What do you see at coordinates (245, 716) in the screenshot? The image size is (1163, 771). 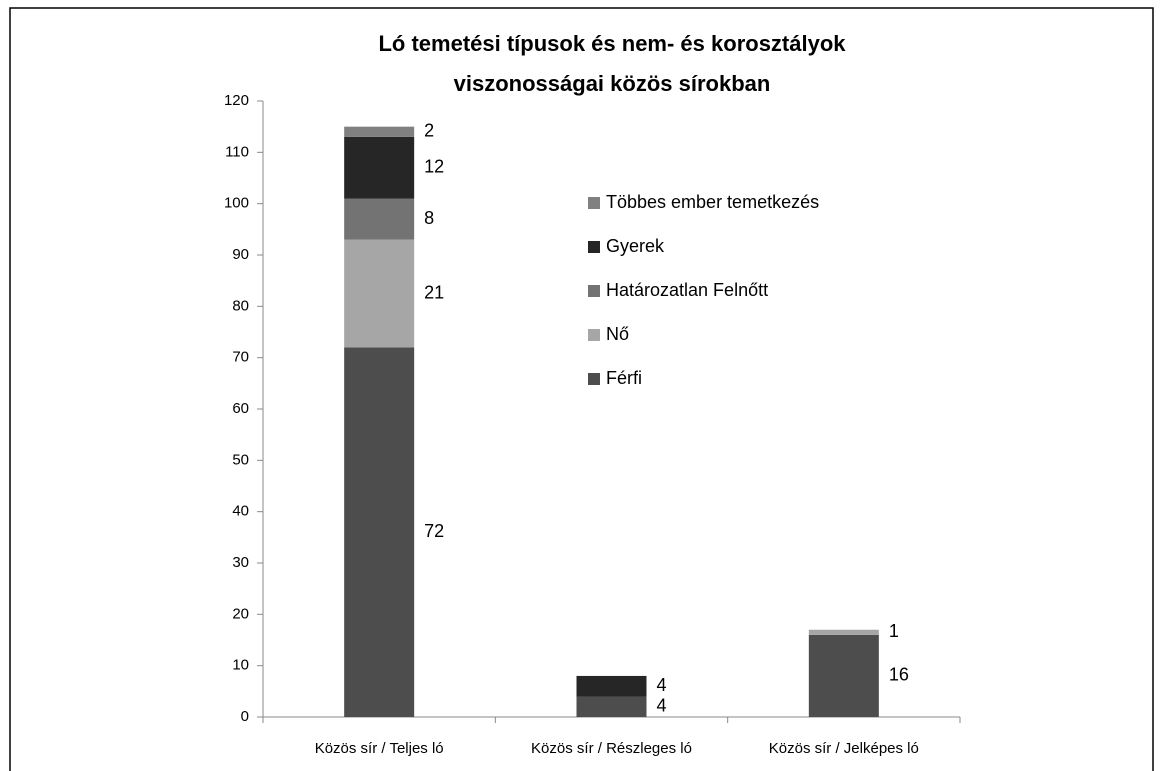 I see `y-tick-label: 0` at bounding box center [245, 716].